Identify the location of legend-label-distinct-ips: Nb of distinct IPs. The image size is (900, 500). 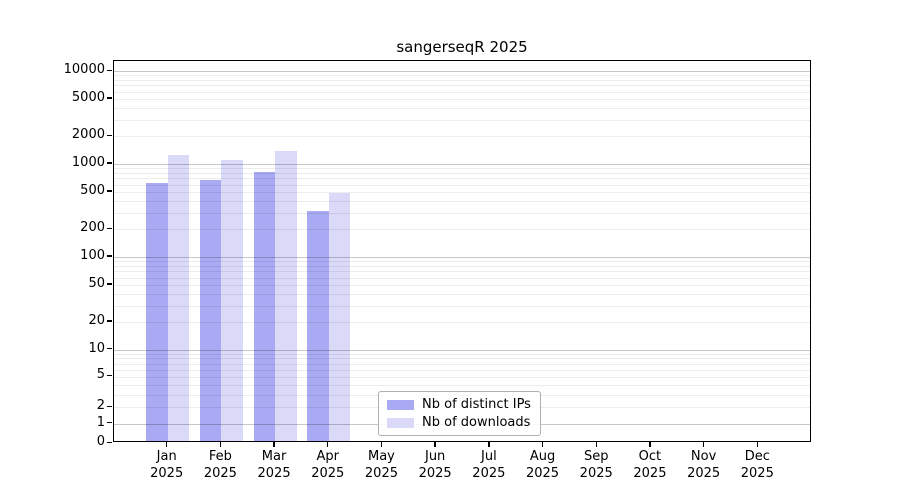
(476, 404).